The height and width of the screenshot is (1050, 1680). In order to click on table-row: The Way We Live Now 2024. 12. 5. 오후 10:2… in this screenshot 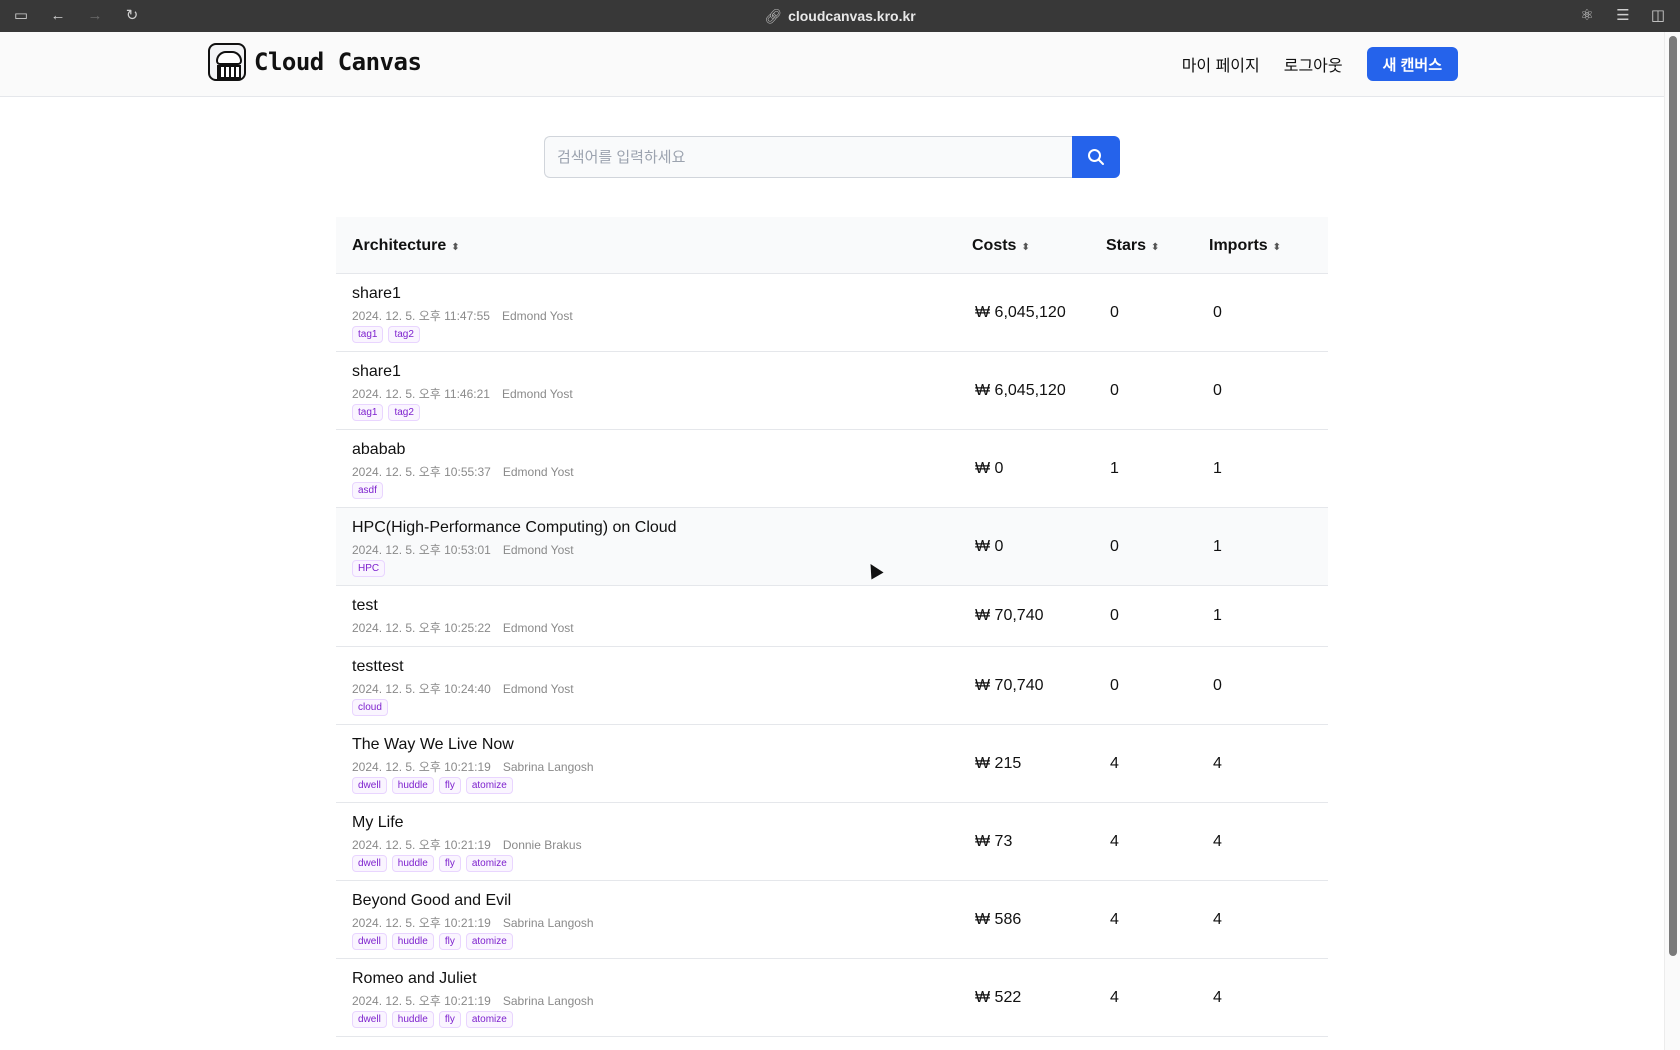, I will do `click(832, 764)`.